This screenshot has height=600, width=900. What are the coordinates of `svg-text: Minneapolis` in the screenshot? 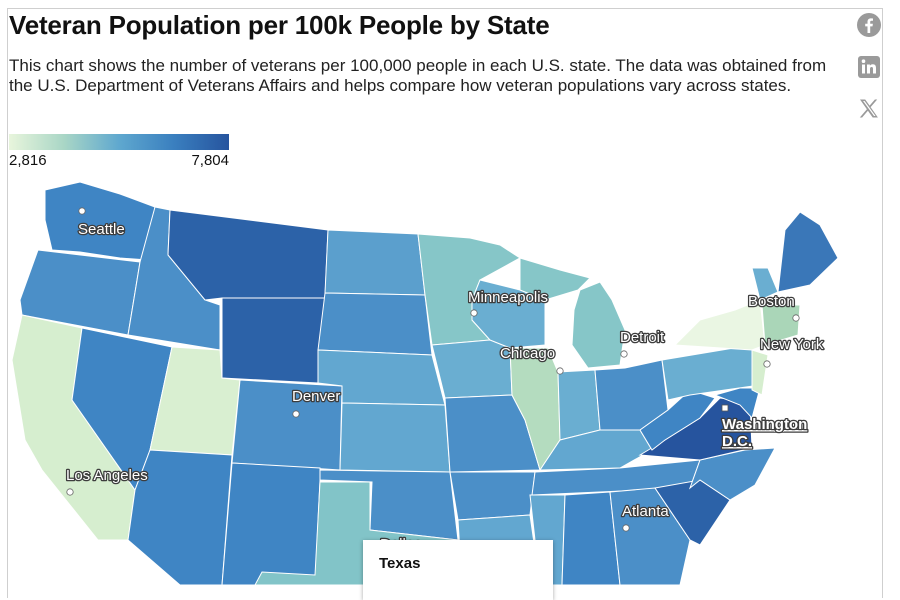 It's located at (508, 297).